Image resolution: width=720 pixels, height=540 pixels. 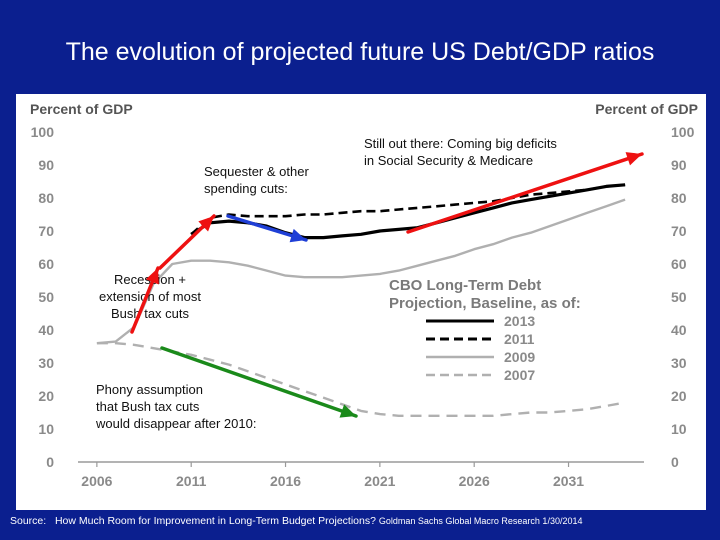 I want to click on y-tick-left: 10, so click(x=46, y=429).